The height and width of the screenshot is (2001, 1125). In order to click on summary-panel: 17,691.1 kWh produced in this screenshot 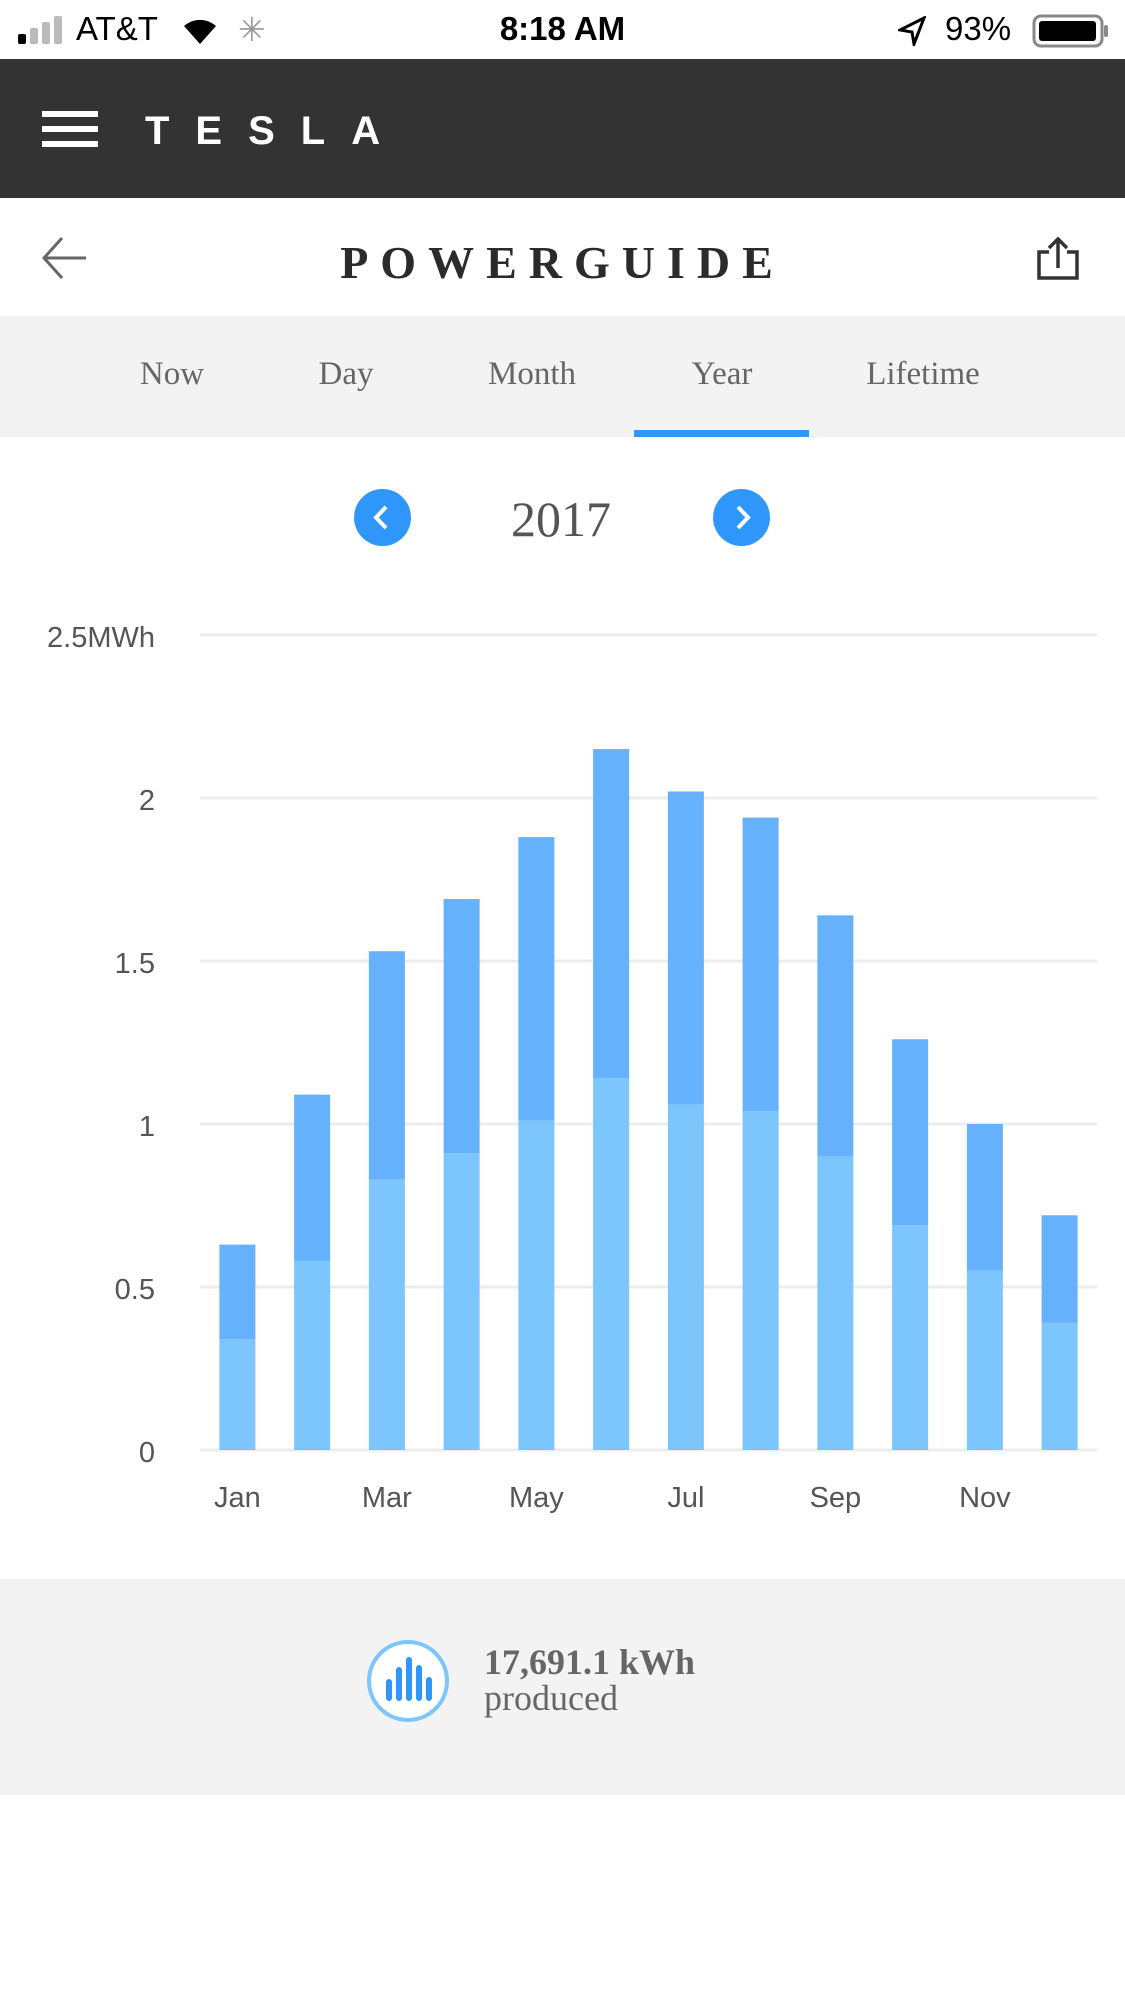, I will do `click(562, 1687)`.